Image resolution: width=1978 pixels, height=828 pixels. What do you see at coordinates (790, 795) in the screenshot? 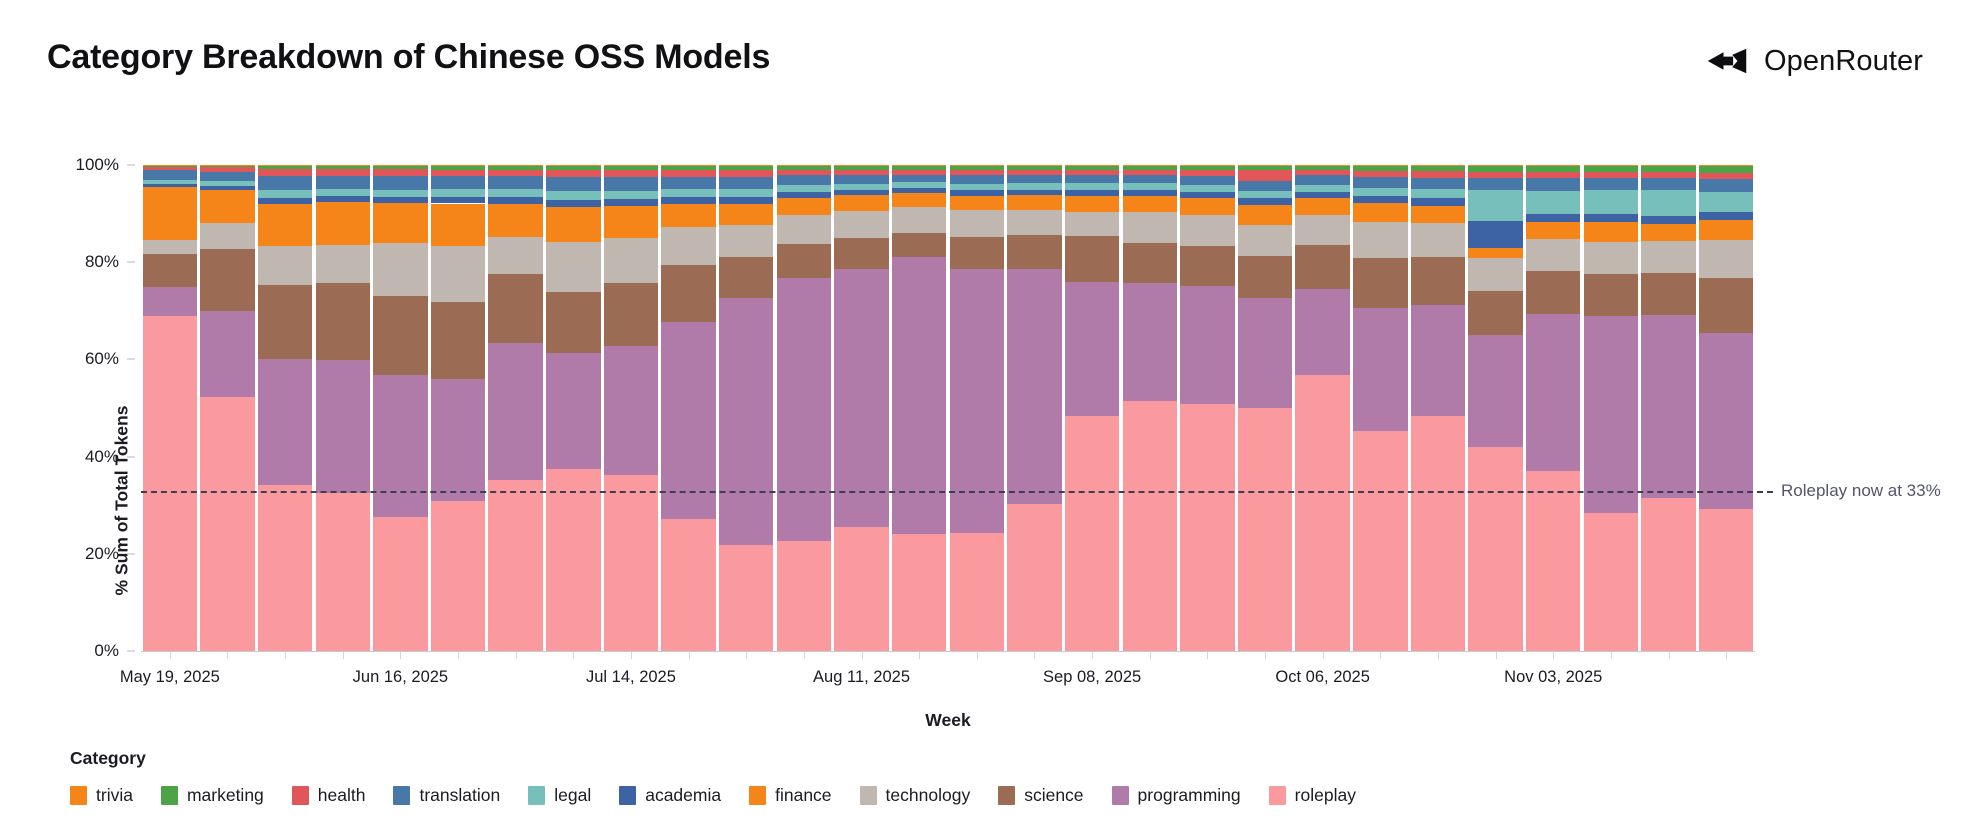
I see `legend-item-finance: finance` at bounding box center [790, 795].